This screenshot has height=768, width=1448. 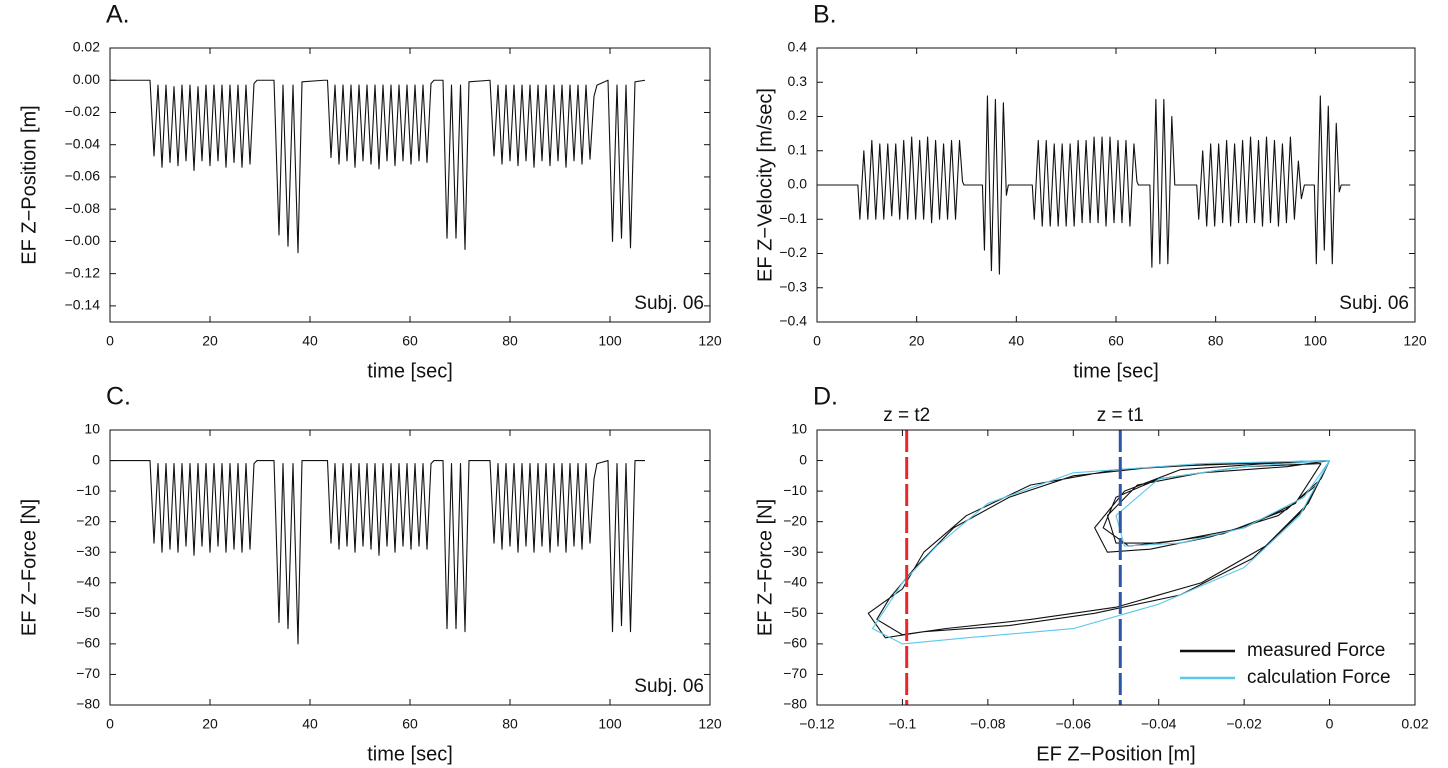 What do you see at coordinates (798, 115) in the screenshot?
I see `y-tick-label: 0.2` at bounding box center [798, 115].